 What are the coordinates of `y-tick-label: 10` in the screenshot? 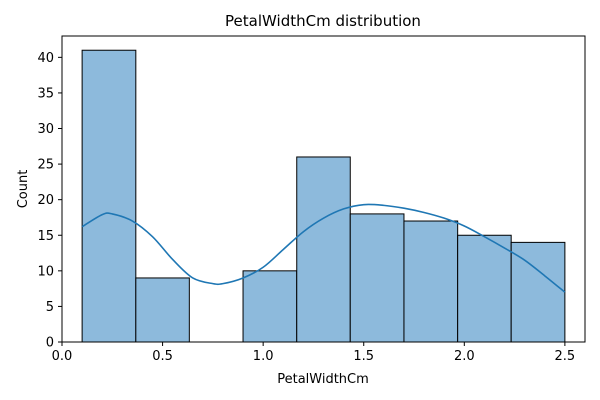 It's located at (45, 271).